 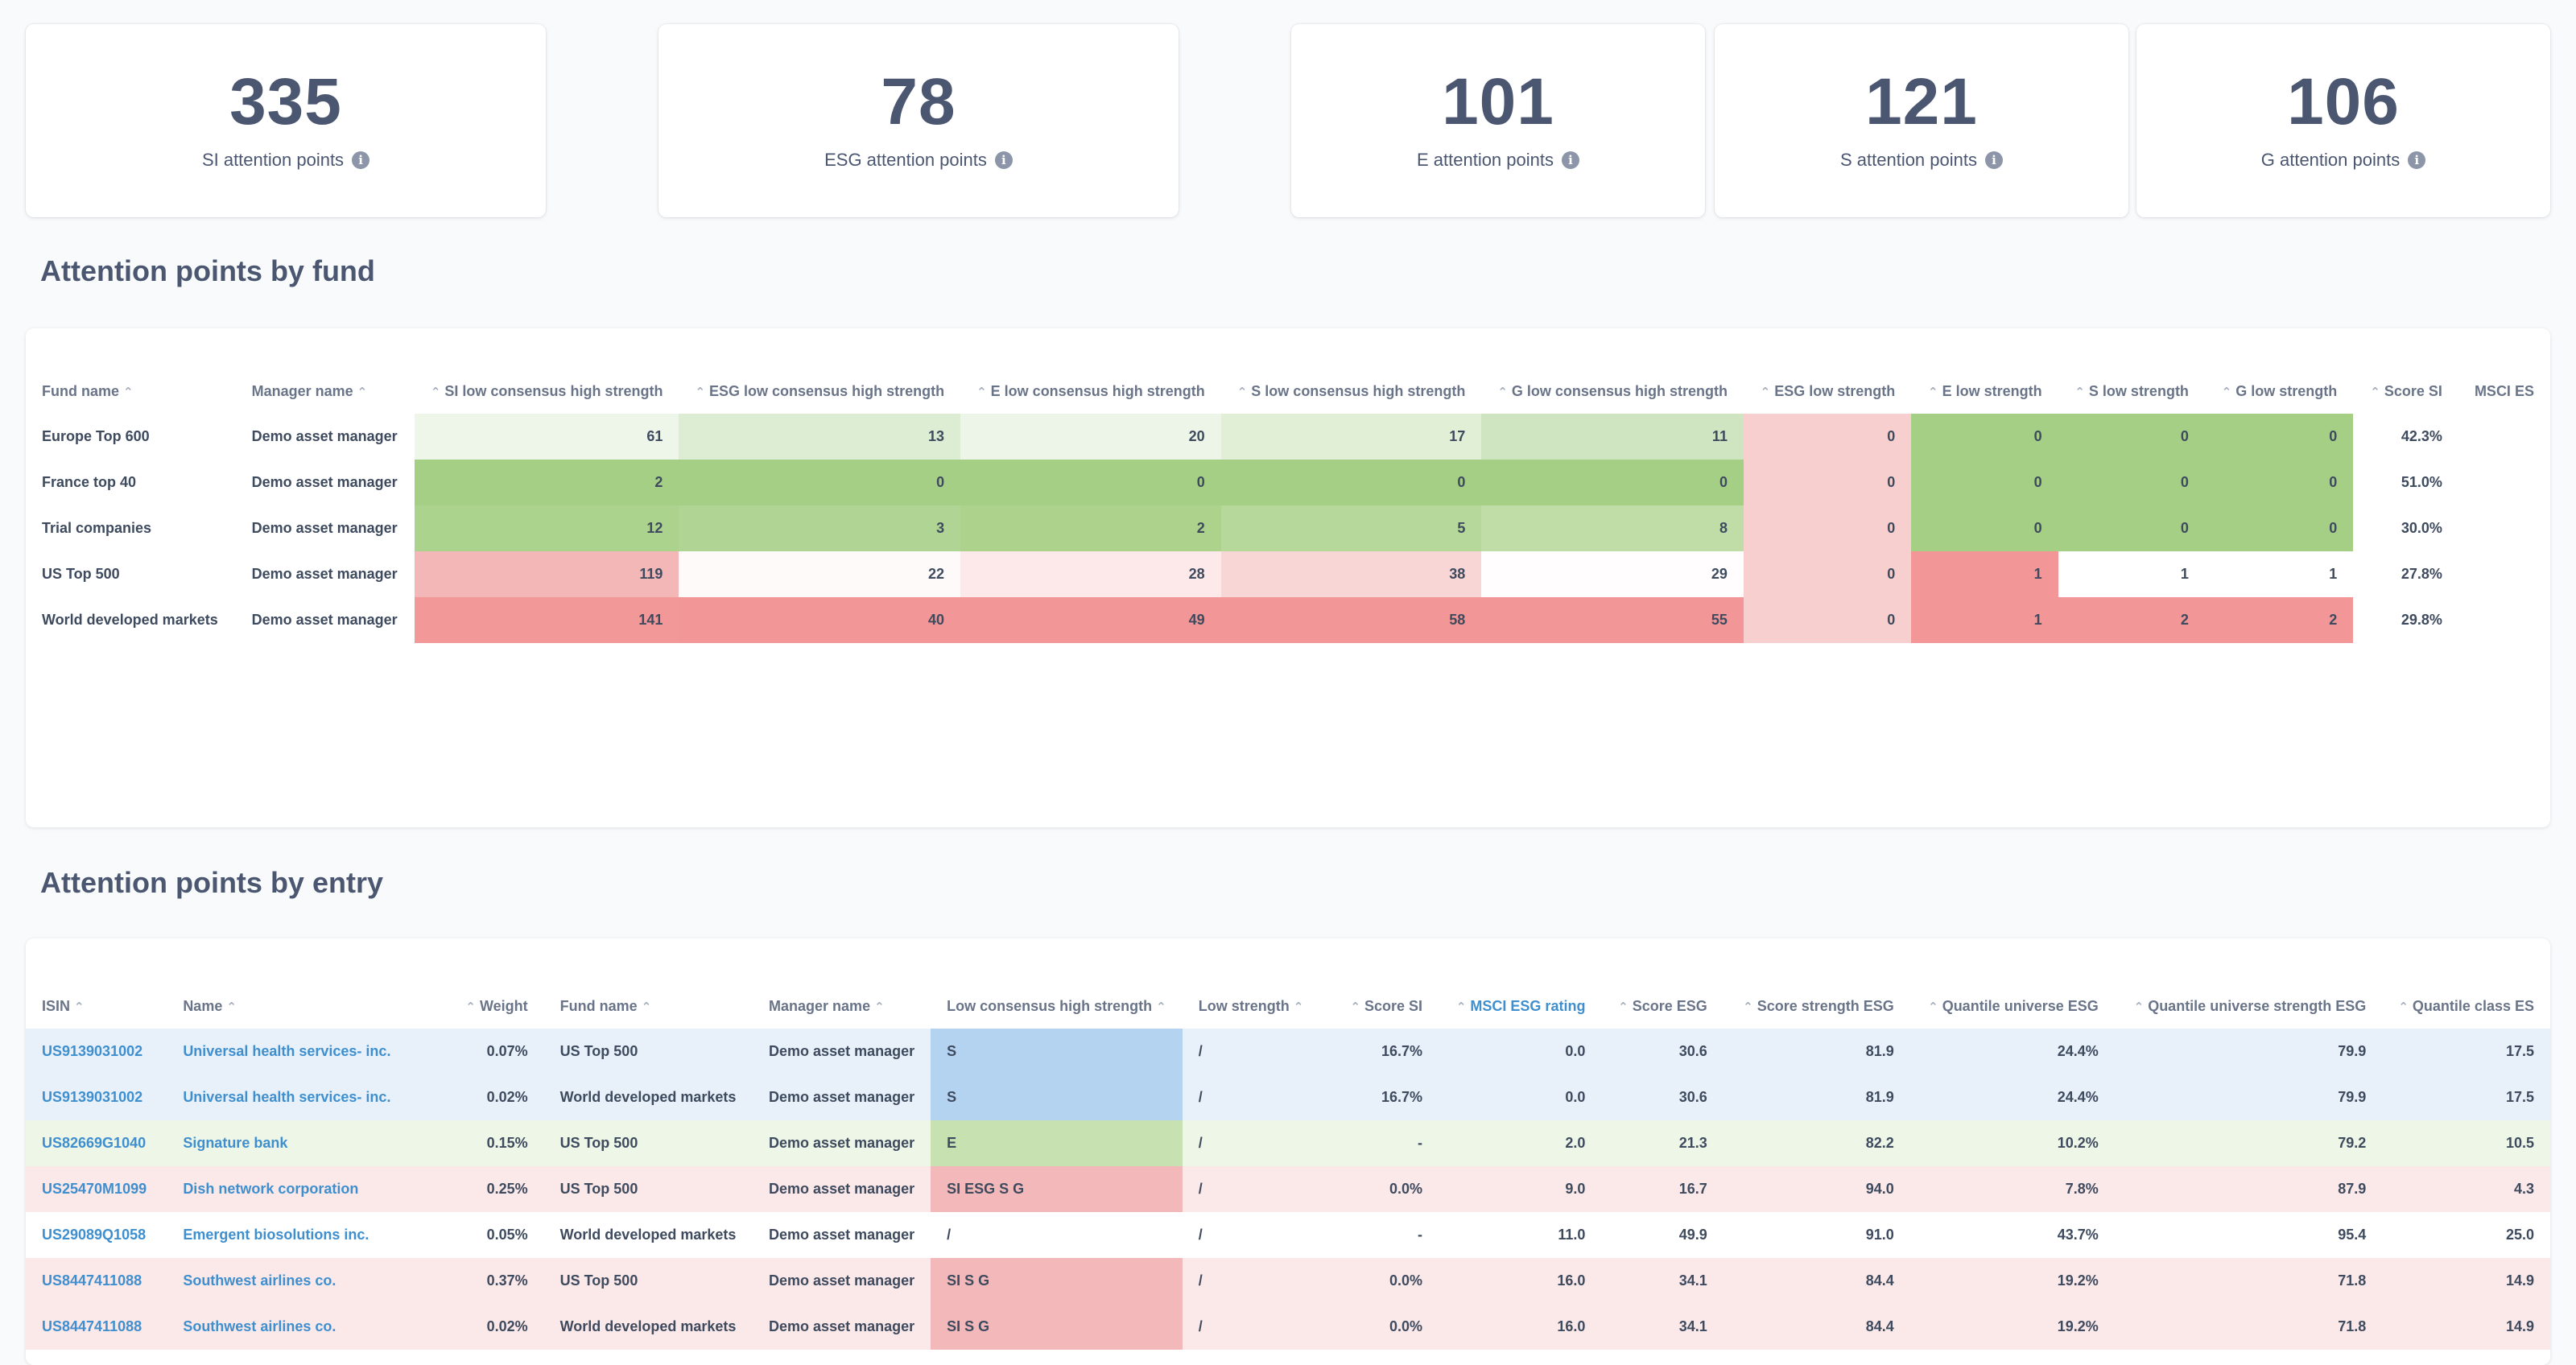 I want to click on entry-col-header-quantile-universe-strength-esg: ⌃ Quantile universe strength ESG, so click(x=2250, y=1006).